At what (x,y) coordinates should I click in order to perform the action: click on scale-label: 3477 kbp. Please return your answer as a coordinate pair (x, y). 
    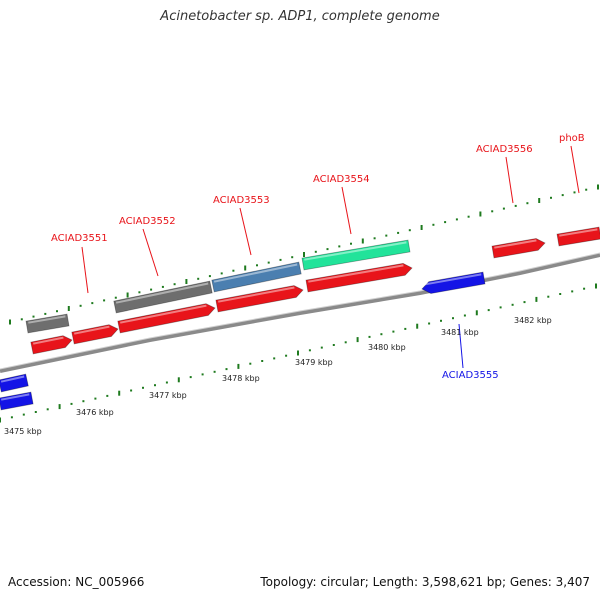
    Looking at the image, I should click on (168, 395).